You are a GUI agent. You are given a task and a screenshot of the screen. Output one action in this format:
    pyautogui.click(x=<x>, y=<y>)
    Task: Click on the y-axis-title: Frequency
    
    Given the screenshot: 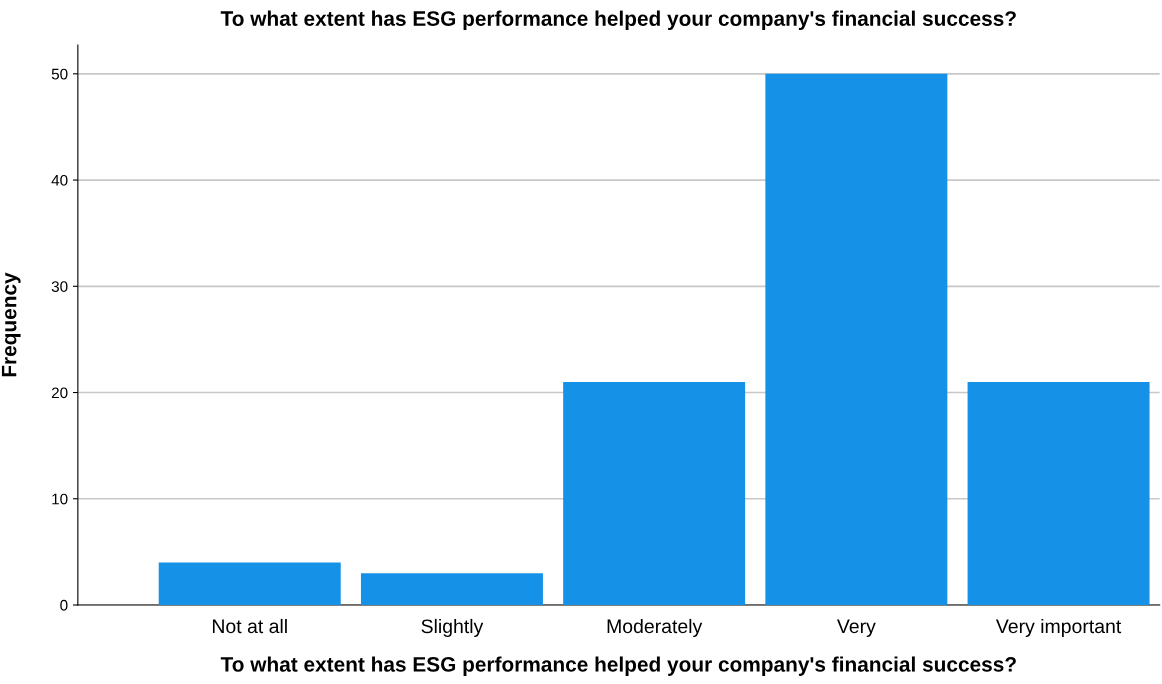 What is the action you would take?
    pyautogui.click(x=11, y=324)
    